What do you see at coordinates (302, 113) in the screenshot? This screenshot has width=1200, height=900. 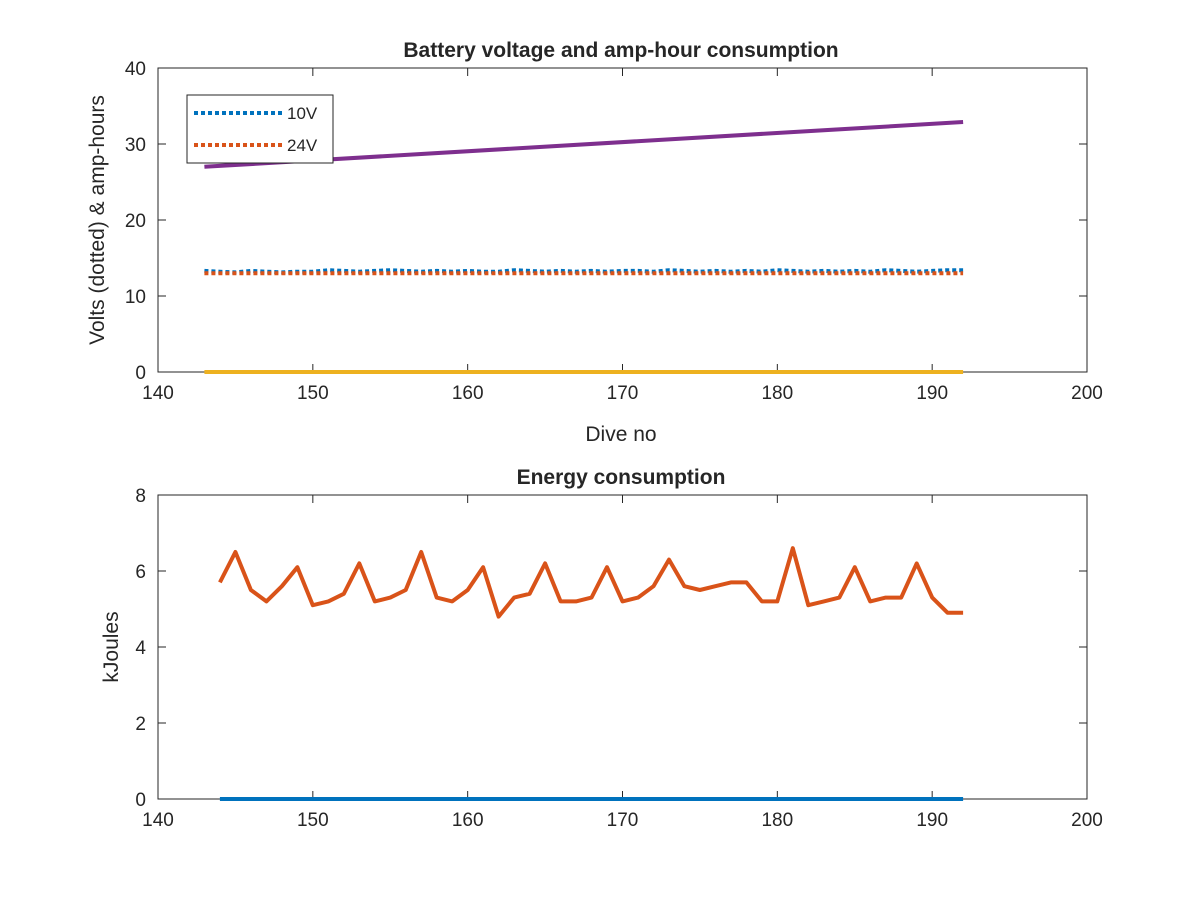 I see `legend-label-10v: 10V` at bounding box center [302, 113].